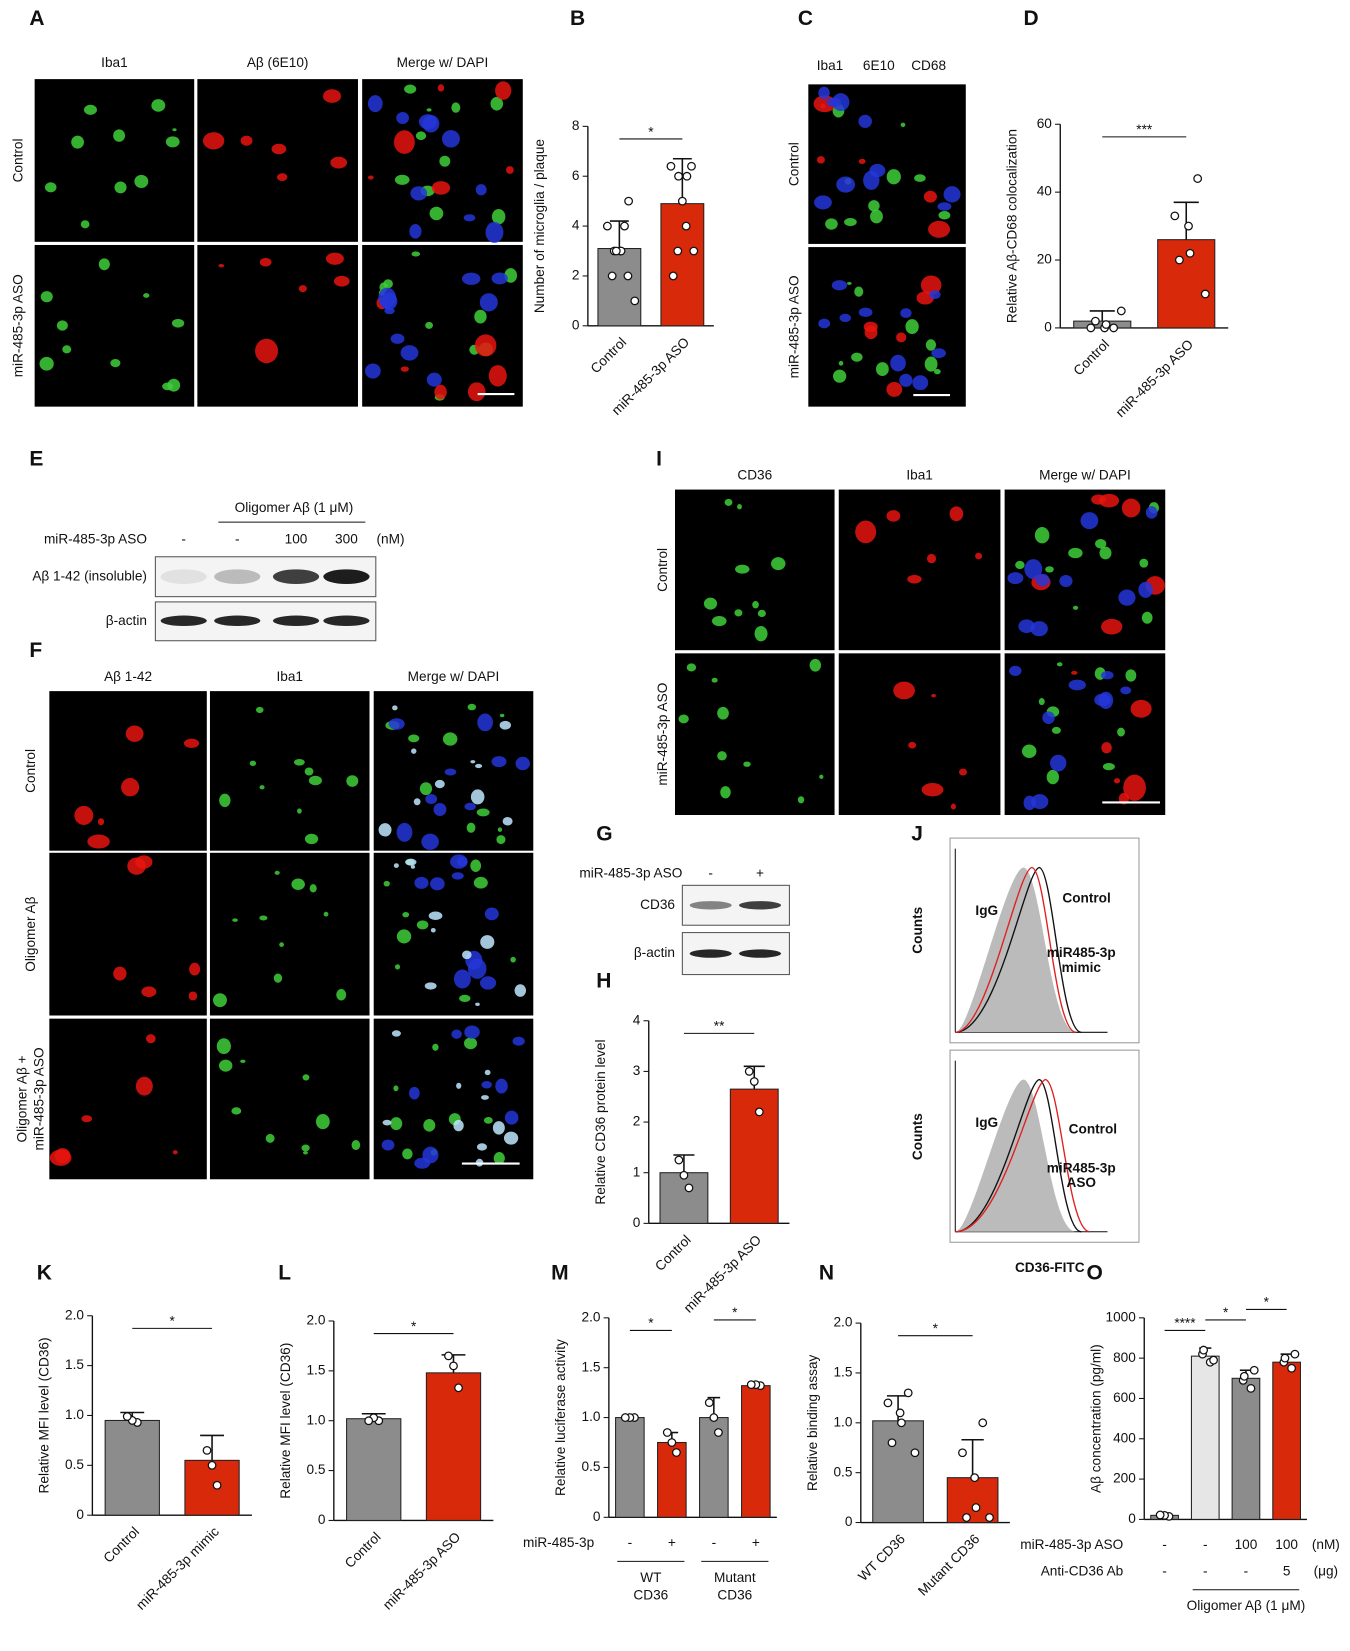  What do you see at coordinates (657, 904) in the screenshot?
I see `band-label: CD36` at bounding box center [657, 904].